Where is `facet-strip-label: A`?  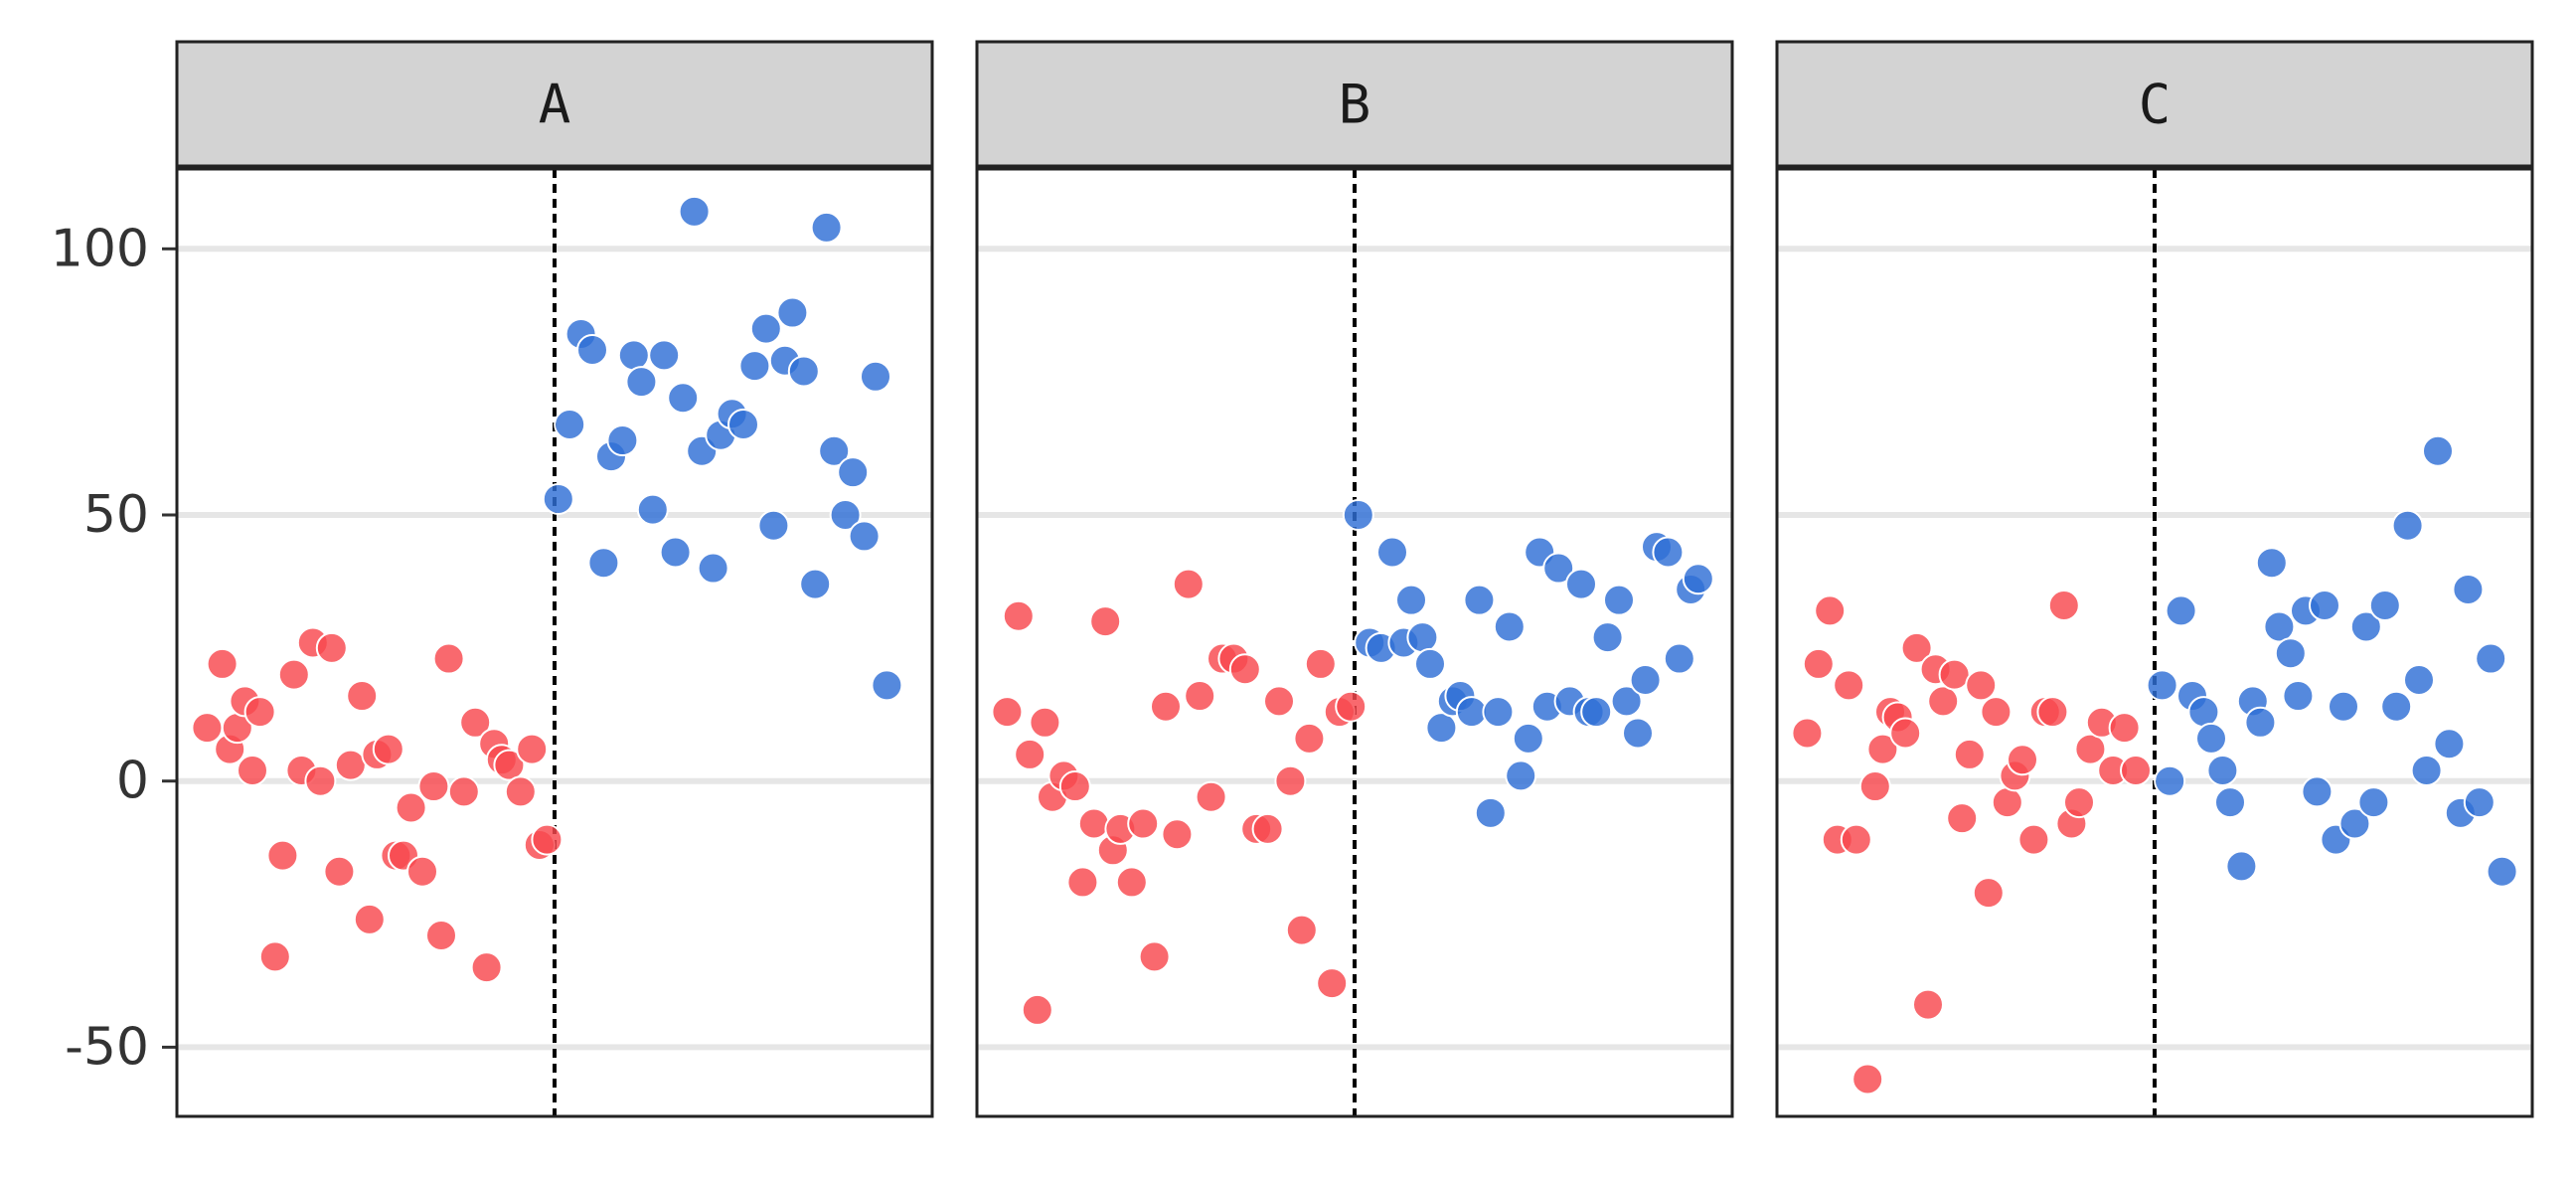
facet-strip-label: A is located at coordinates (555, 105).